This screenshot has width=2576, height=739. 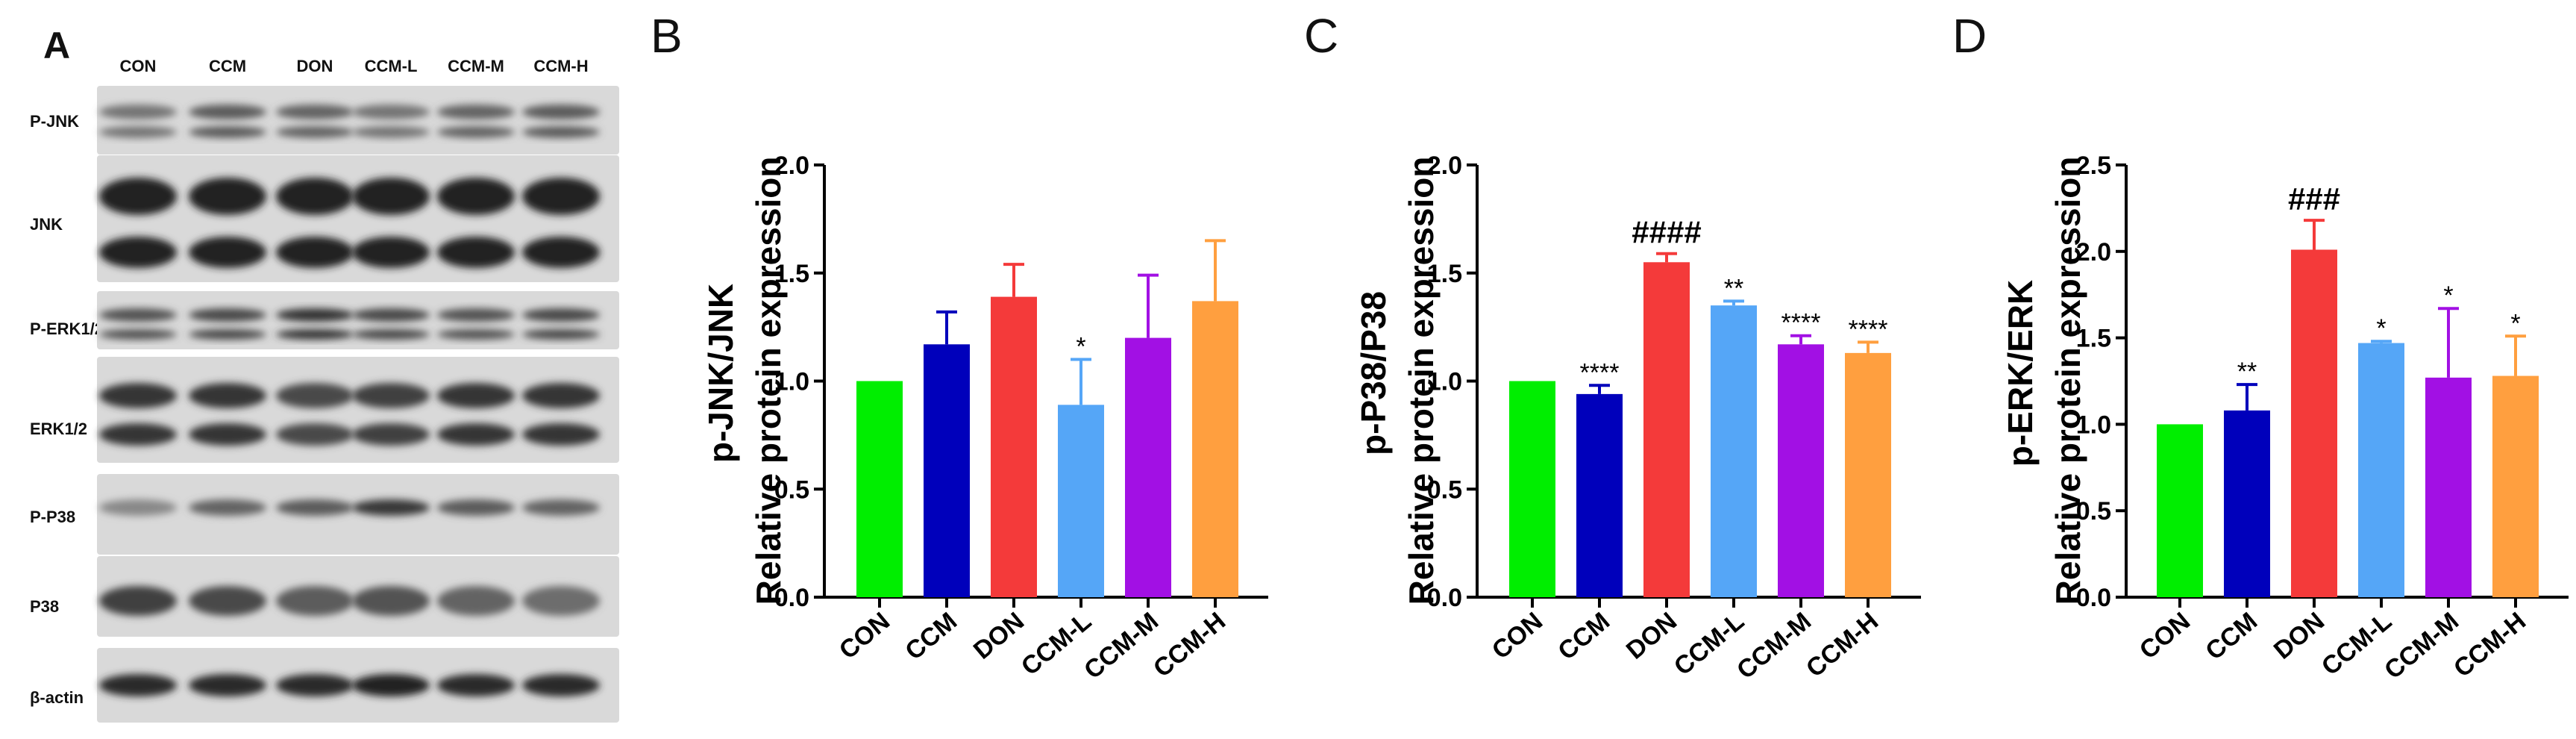 What do you see at coordinates (2020, 373) in the screenshot?
I see `y-axis-label-ratio: p-ERK/ERK` at bounding box center [2020, 373].